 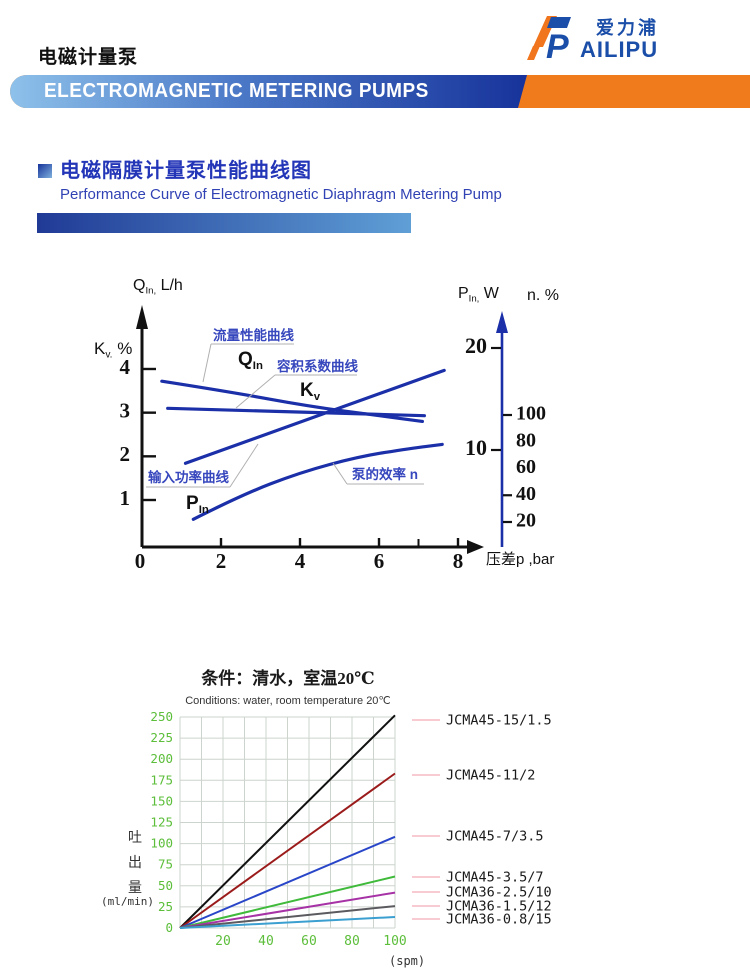 I want to click on left-axis-arrow-icon, so click(x=142, y=317).